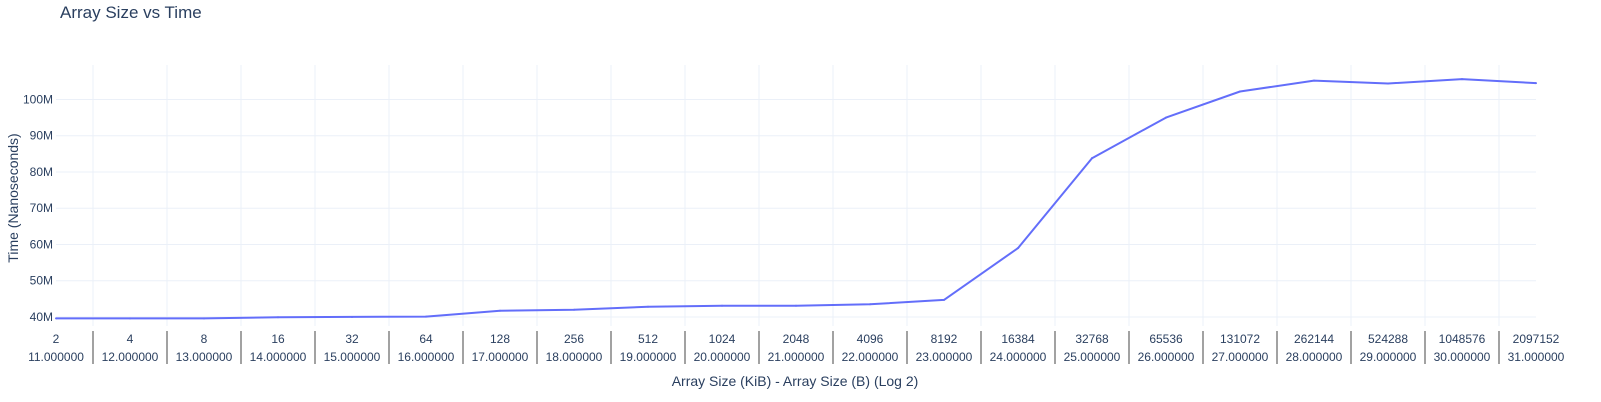  Describe the element at coordinates (870, 357) in the screenshot. I see `x-tick-label-log2: 22.000000` at that location.